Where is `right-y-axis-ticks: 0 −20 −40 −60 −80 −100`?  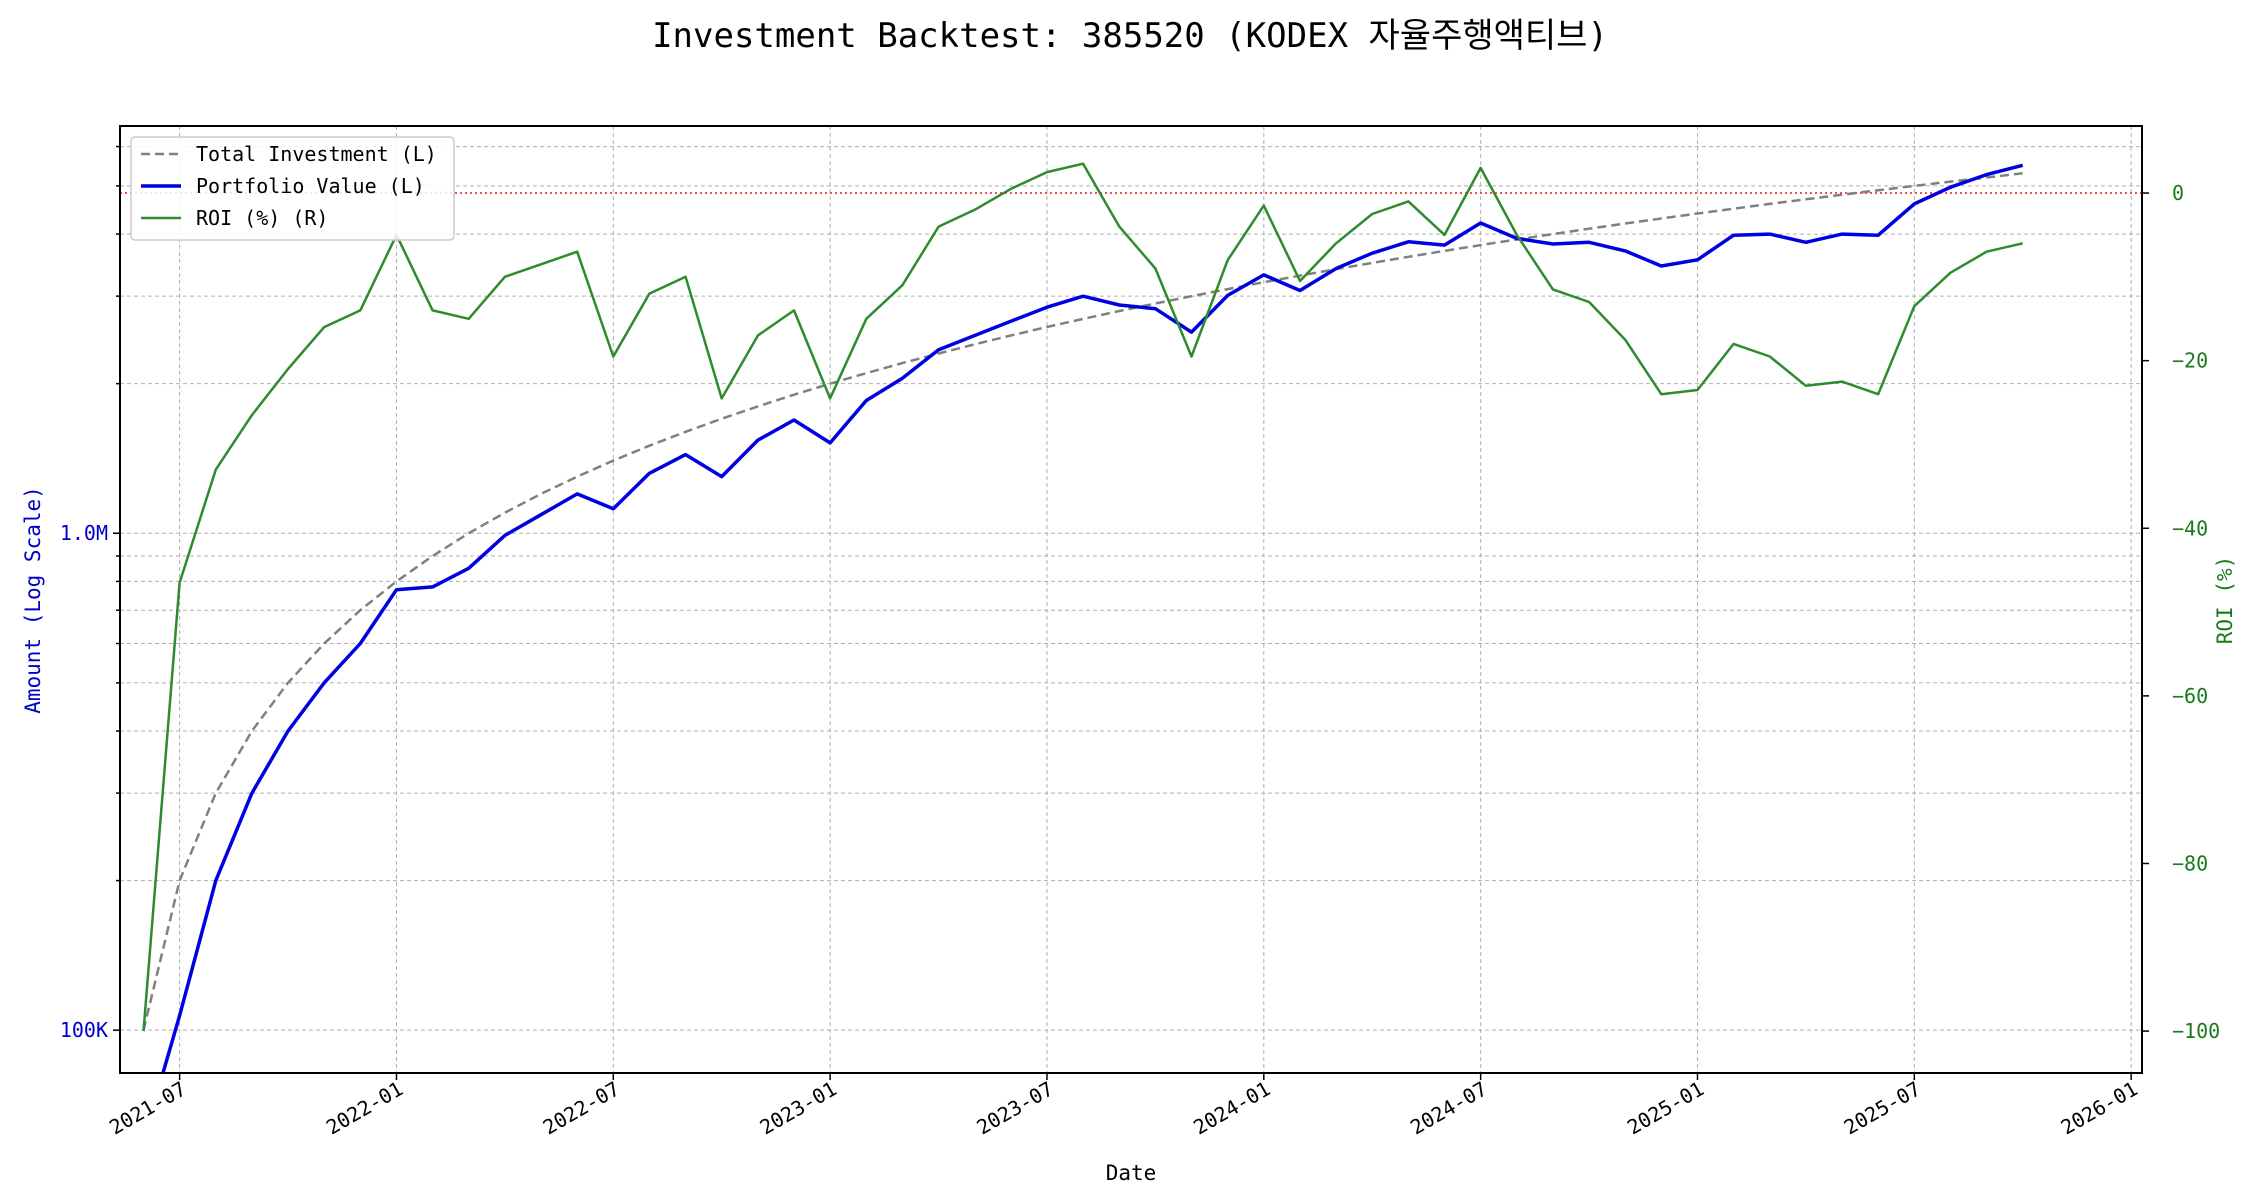 right-y-axis-ticks: 0 −20 −40 −60 −80 −100 is located at coordinates (2181, 612).